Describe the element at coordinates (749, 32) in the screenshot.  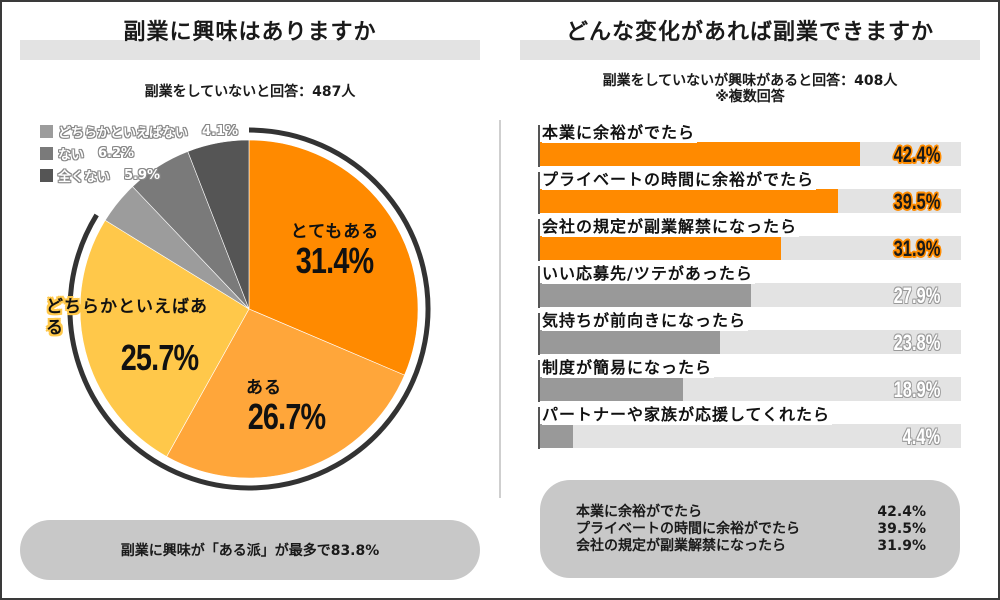
I see `right-panel-title: どんな変化があれば副業できますか` at that location.